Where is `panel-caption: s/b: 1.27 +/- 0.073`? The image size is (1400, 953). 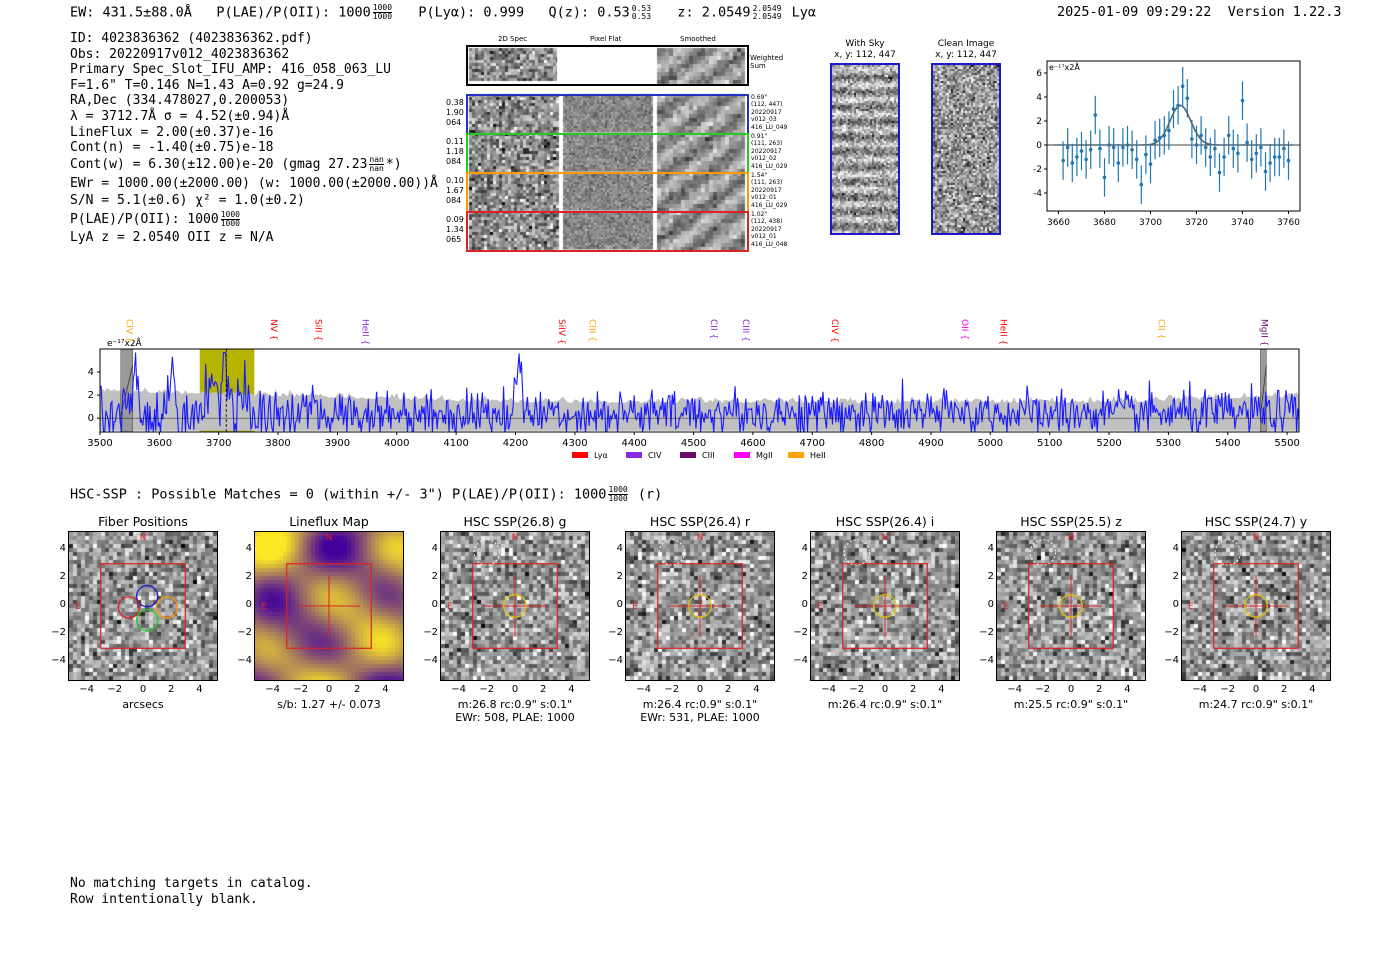
panel-caption: s/b: 1.27 +/- 0.073 is located at coordinates (329, 704).